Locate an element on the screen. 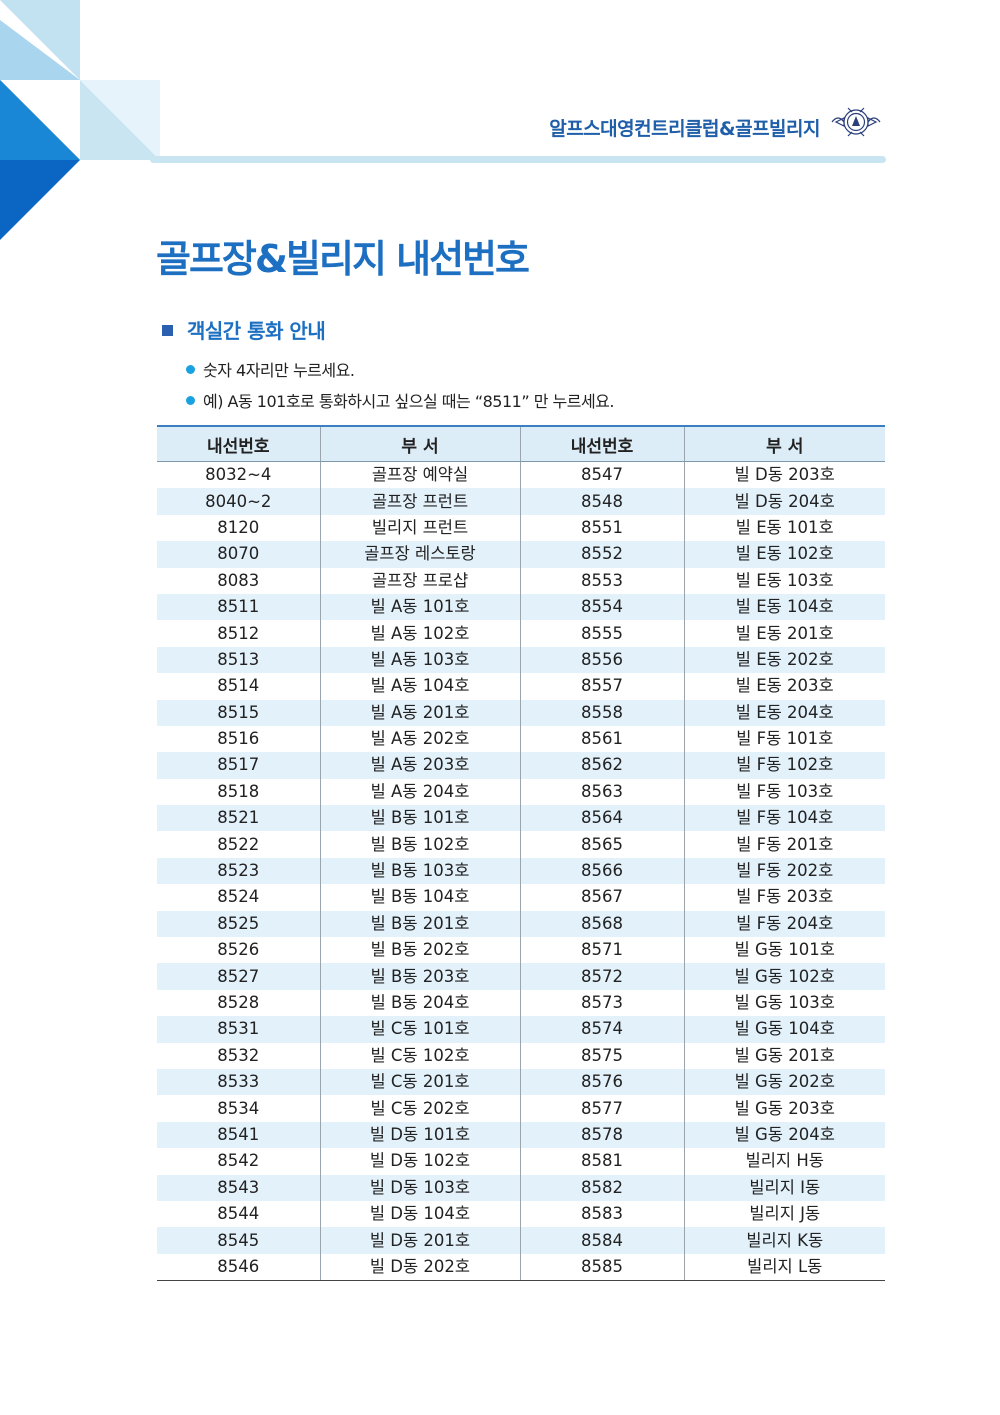 Image resolution: width=1000 pixels, height=1415 pixels. section-heading-text: 객실간 통화 안내 is located at coordinates (256, 331).